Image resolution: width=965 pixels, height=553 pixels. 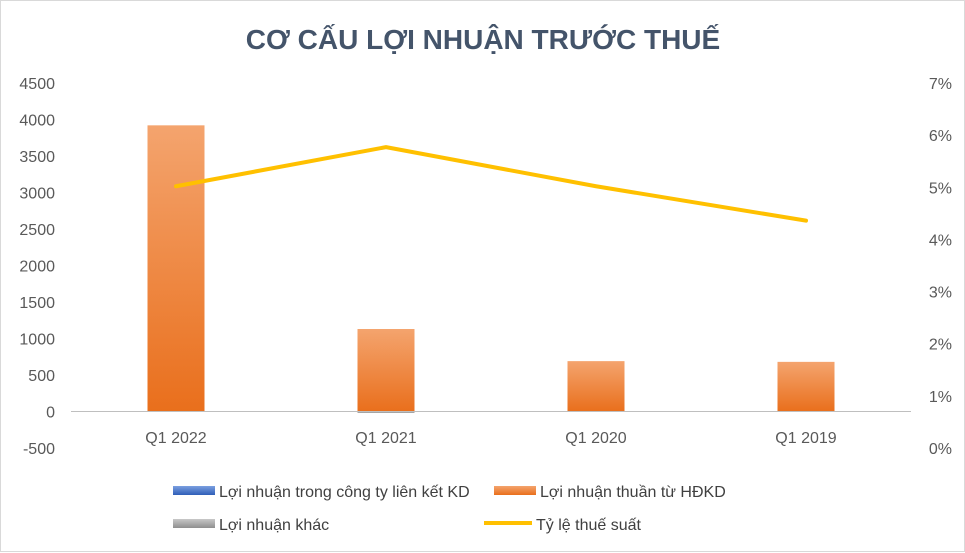 What do you see at coordinates (589, 525) in the screenshot?
I see `legend-label-3: Tỷ lệ thuế suất` at bounding box center [589, 525].